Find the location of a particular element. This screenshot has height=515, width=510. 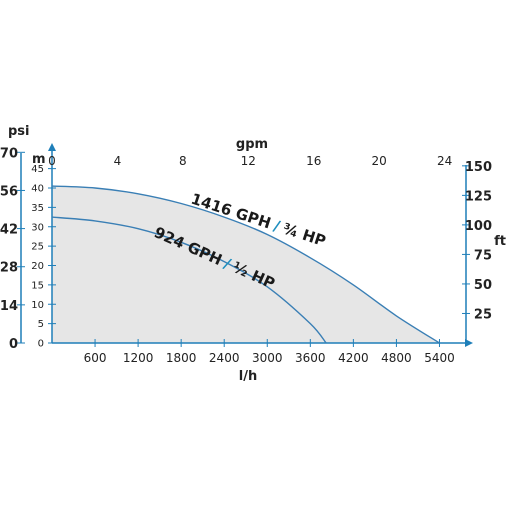

gpm-axis-title: gpm is located at coordinates (252, 144).